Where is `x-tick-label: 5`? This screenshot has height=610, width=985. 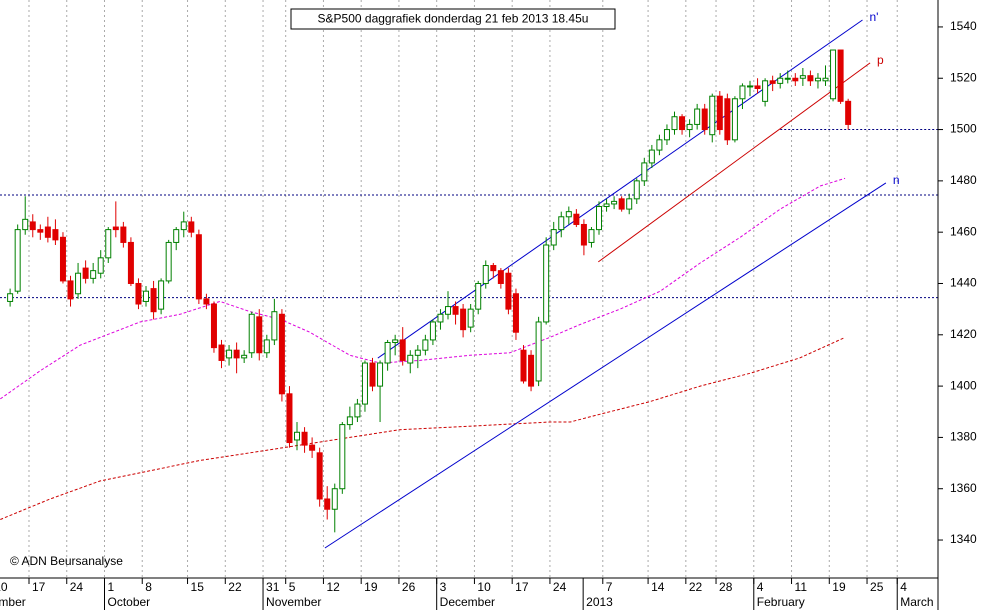 x-tick-label: 5 is located at coordinates (292, 587).